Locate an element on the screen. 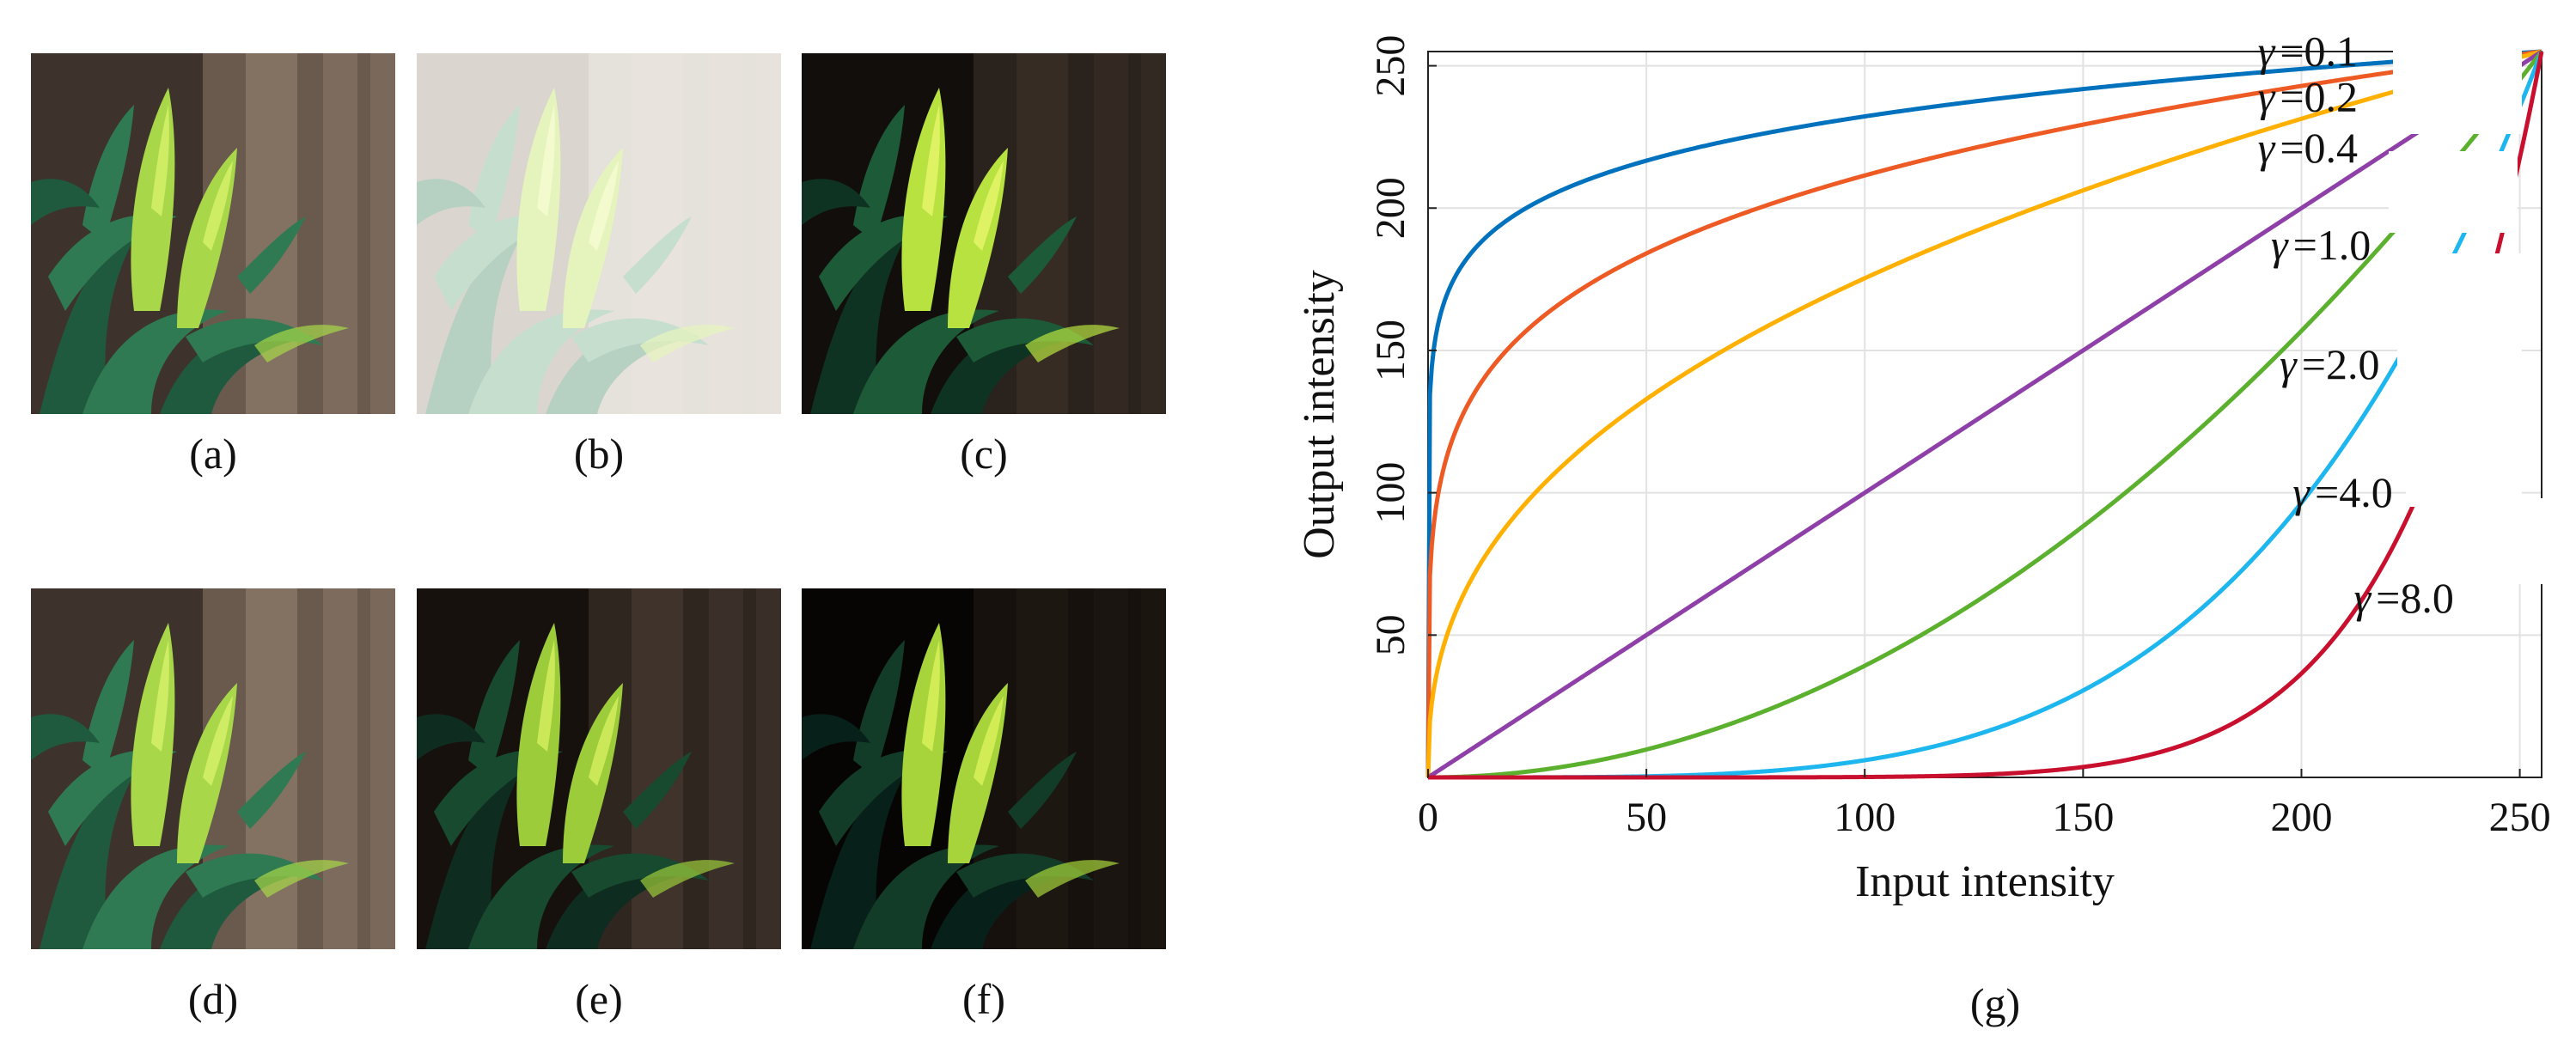 This screenshot has height=1054, width=2576. caption-d: (d) is located at coordinates (213, 999).